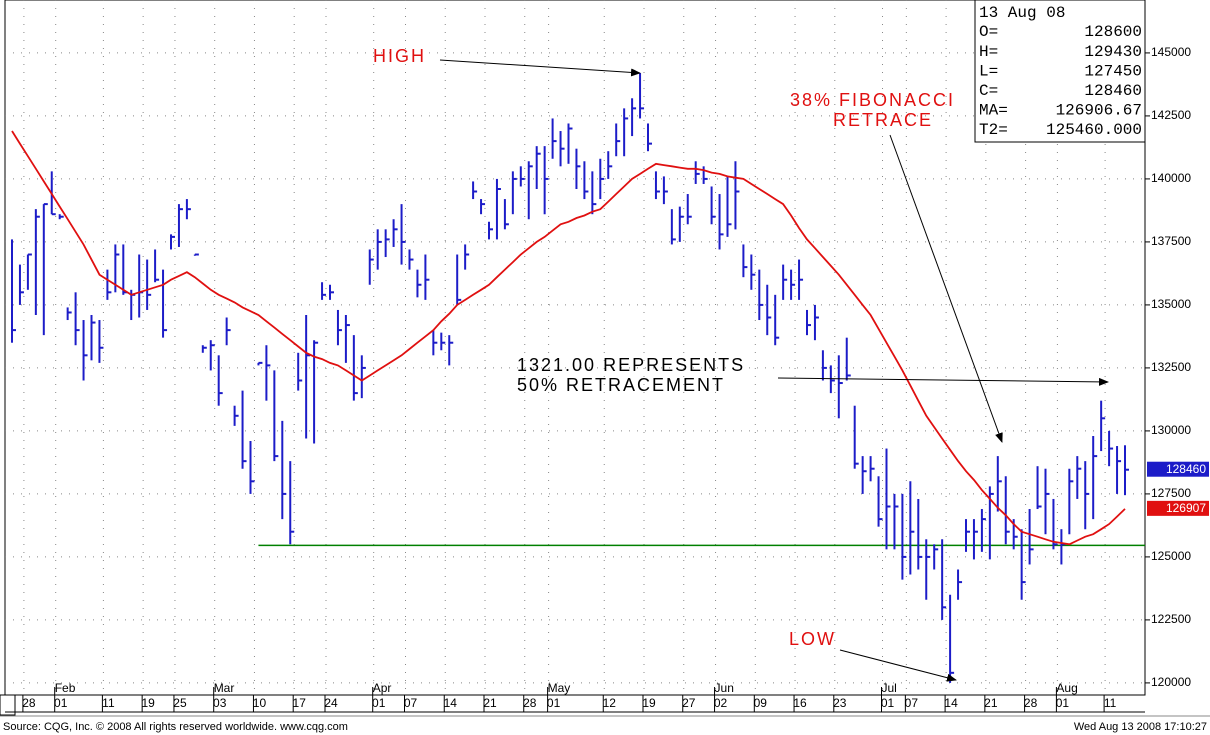 The height and width of the screenshot is (735, 1210). Describe the element at coordinates (399, 56) in the screenshot. I see `annotation-high: HIGH` at that location.